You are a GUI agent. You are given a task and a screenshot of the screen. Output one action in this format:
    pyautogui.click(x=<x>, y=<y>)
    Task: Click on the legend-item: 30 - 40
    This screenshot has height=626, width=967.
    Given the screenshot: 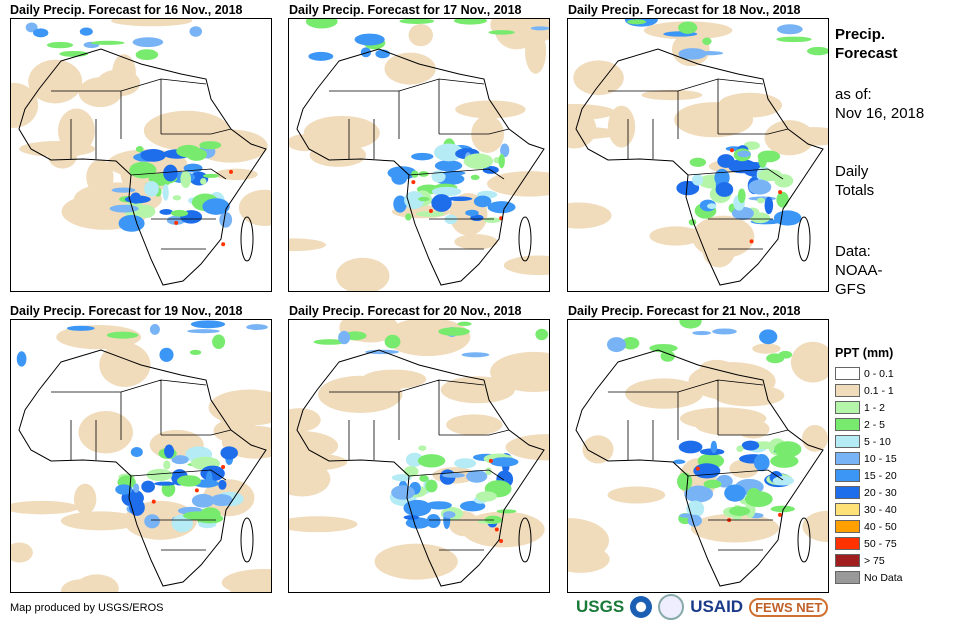 What is the action you would take?
    pyautogui.click(x=869, y=509)
    